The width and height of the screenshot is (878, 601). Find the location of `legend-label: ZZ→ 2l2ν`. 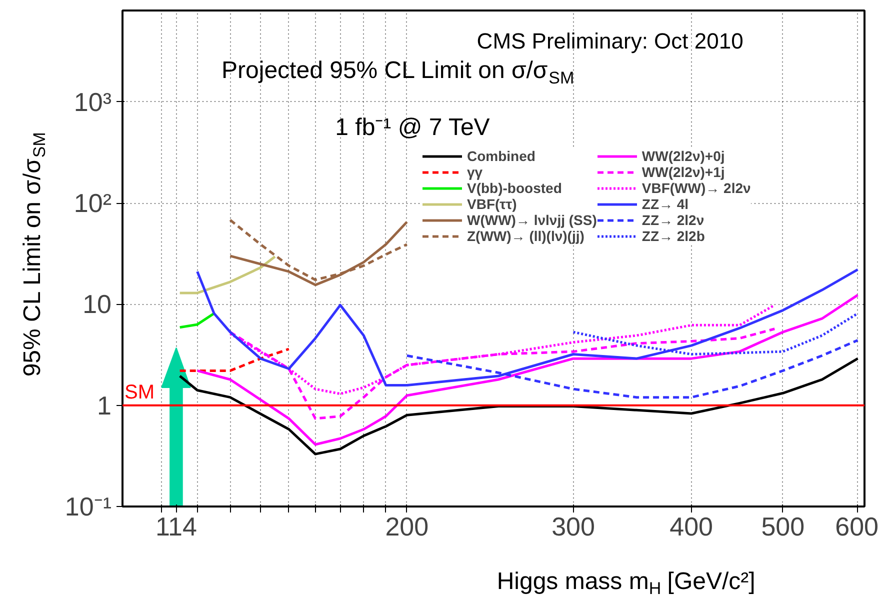

legend-label: ZZ→ 2l2ν is located at coordinates (673, 220).